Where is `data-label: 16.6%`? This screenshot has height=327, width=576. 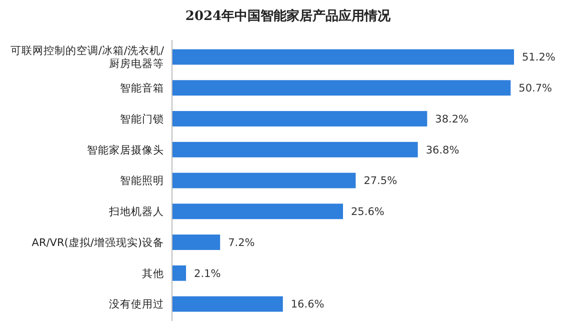 data-label: 16.6% is located at coordinates (307, 304).